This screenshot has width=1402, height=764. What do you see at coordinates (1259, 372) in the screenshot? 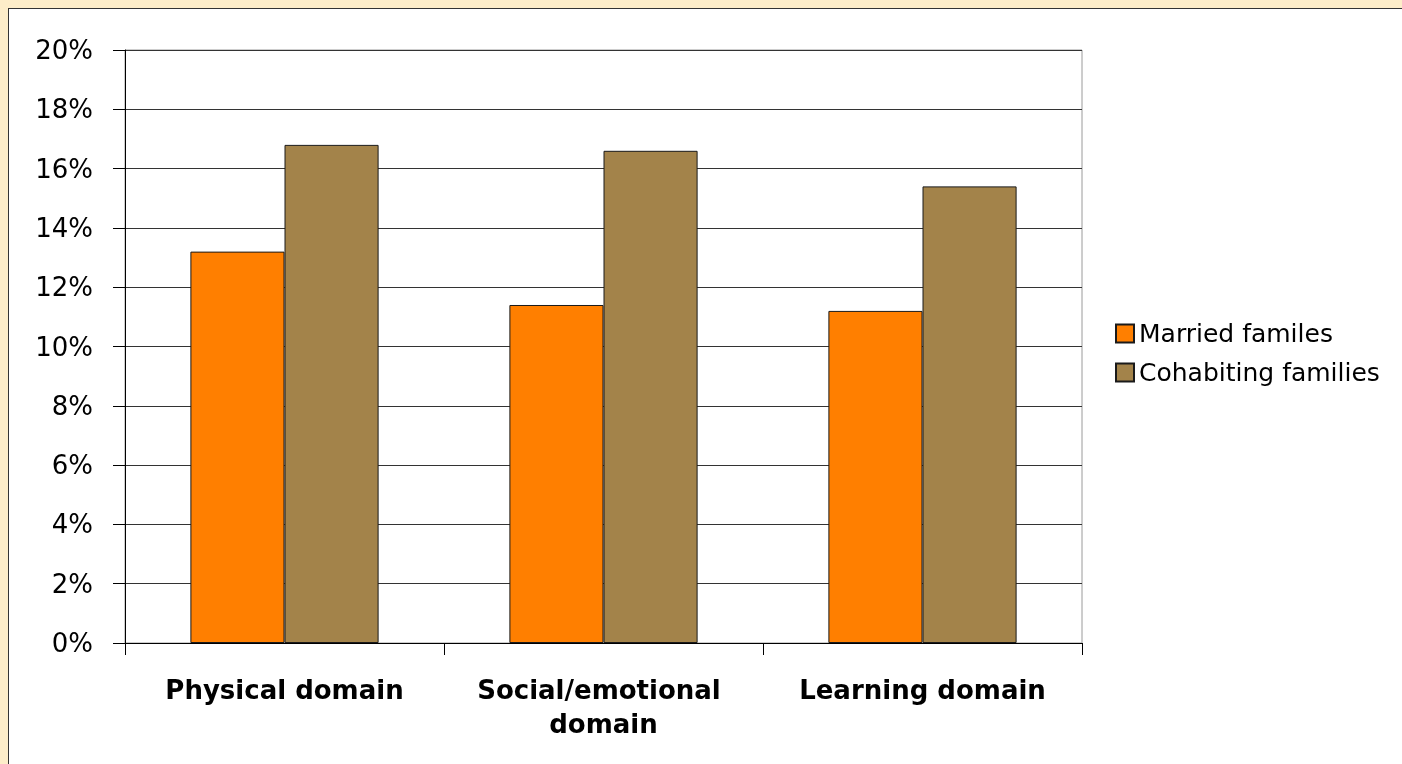
I see `legend-label: Cohabiting families` at bounding box center [1259, 372].